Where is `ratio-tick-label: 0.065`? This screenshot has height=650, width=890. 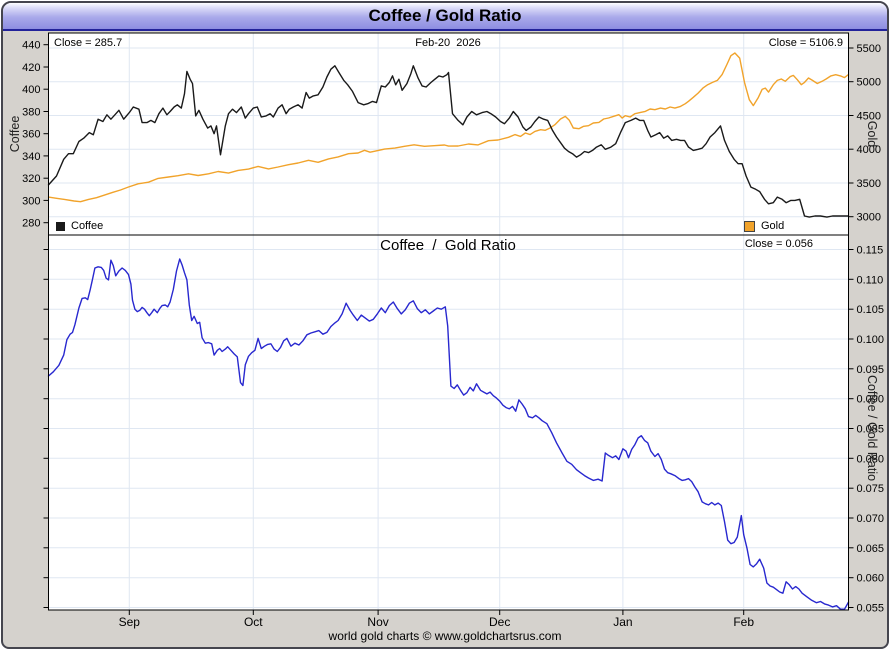 ratio-tick-label: 0.065 is located at coordinates (871, 549).